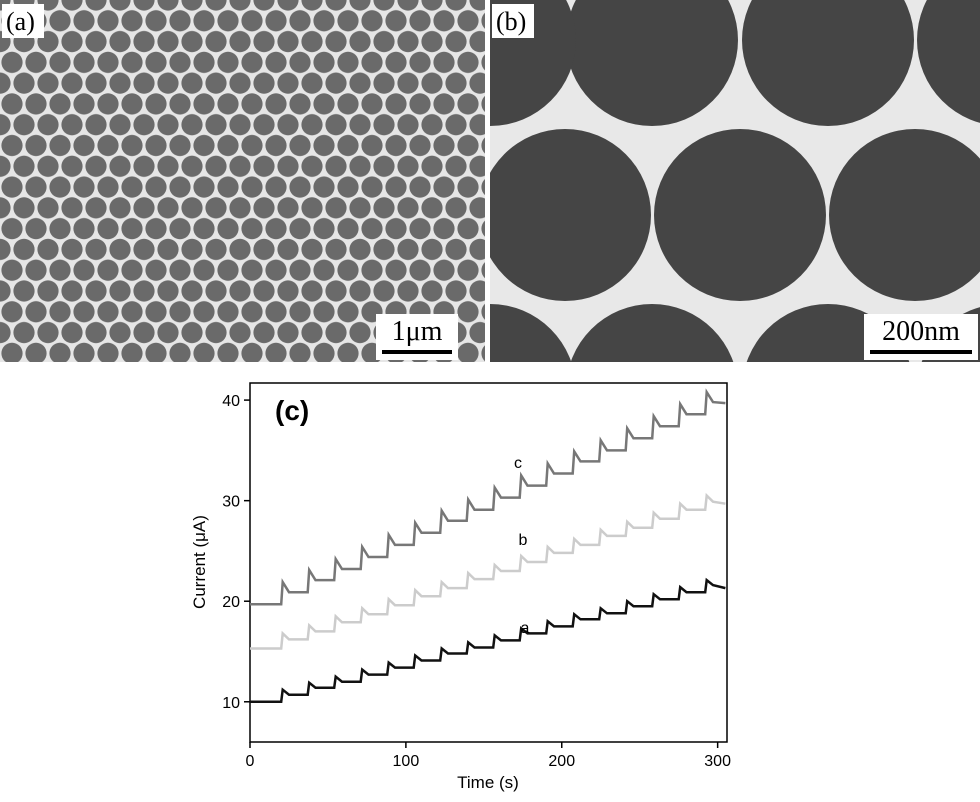 This screenshot has height=802, width=980. I want to click on x-tick-label: 0, so click(250, 761).